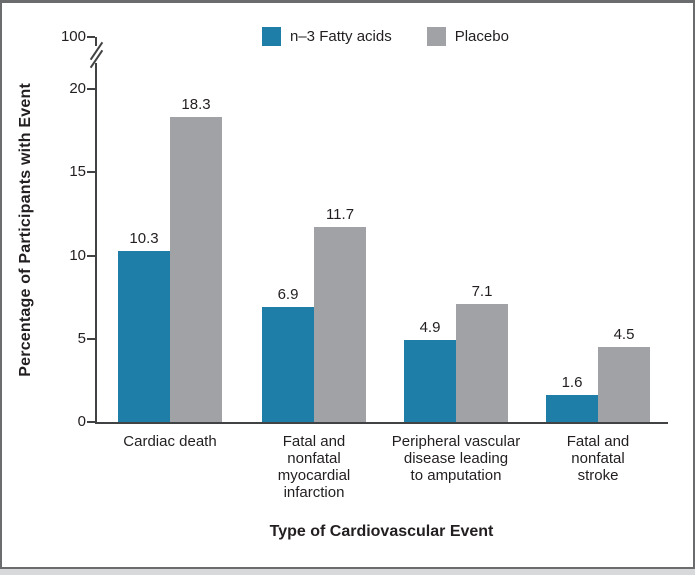 The height and width of the screenshot is (575, 695). I want to click on bar-value-label: 4.5, so click(624, 335).